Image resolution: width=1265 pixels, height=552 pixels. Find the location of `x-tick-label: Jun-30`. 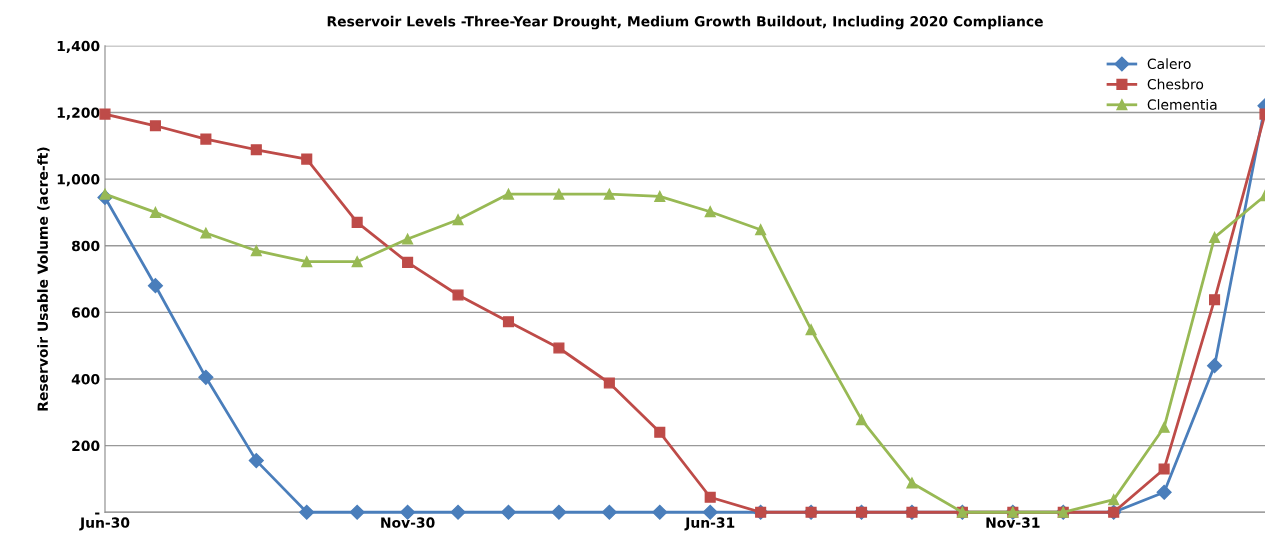

x-tick-label: Jun-30 is located at coordinates (104, 524).